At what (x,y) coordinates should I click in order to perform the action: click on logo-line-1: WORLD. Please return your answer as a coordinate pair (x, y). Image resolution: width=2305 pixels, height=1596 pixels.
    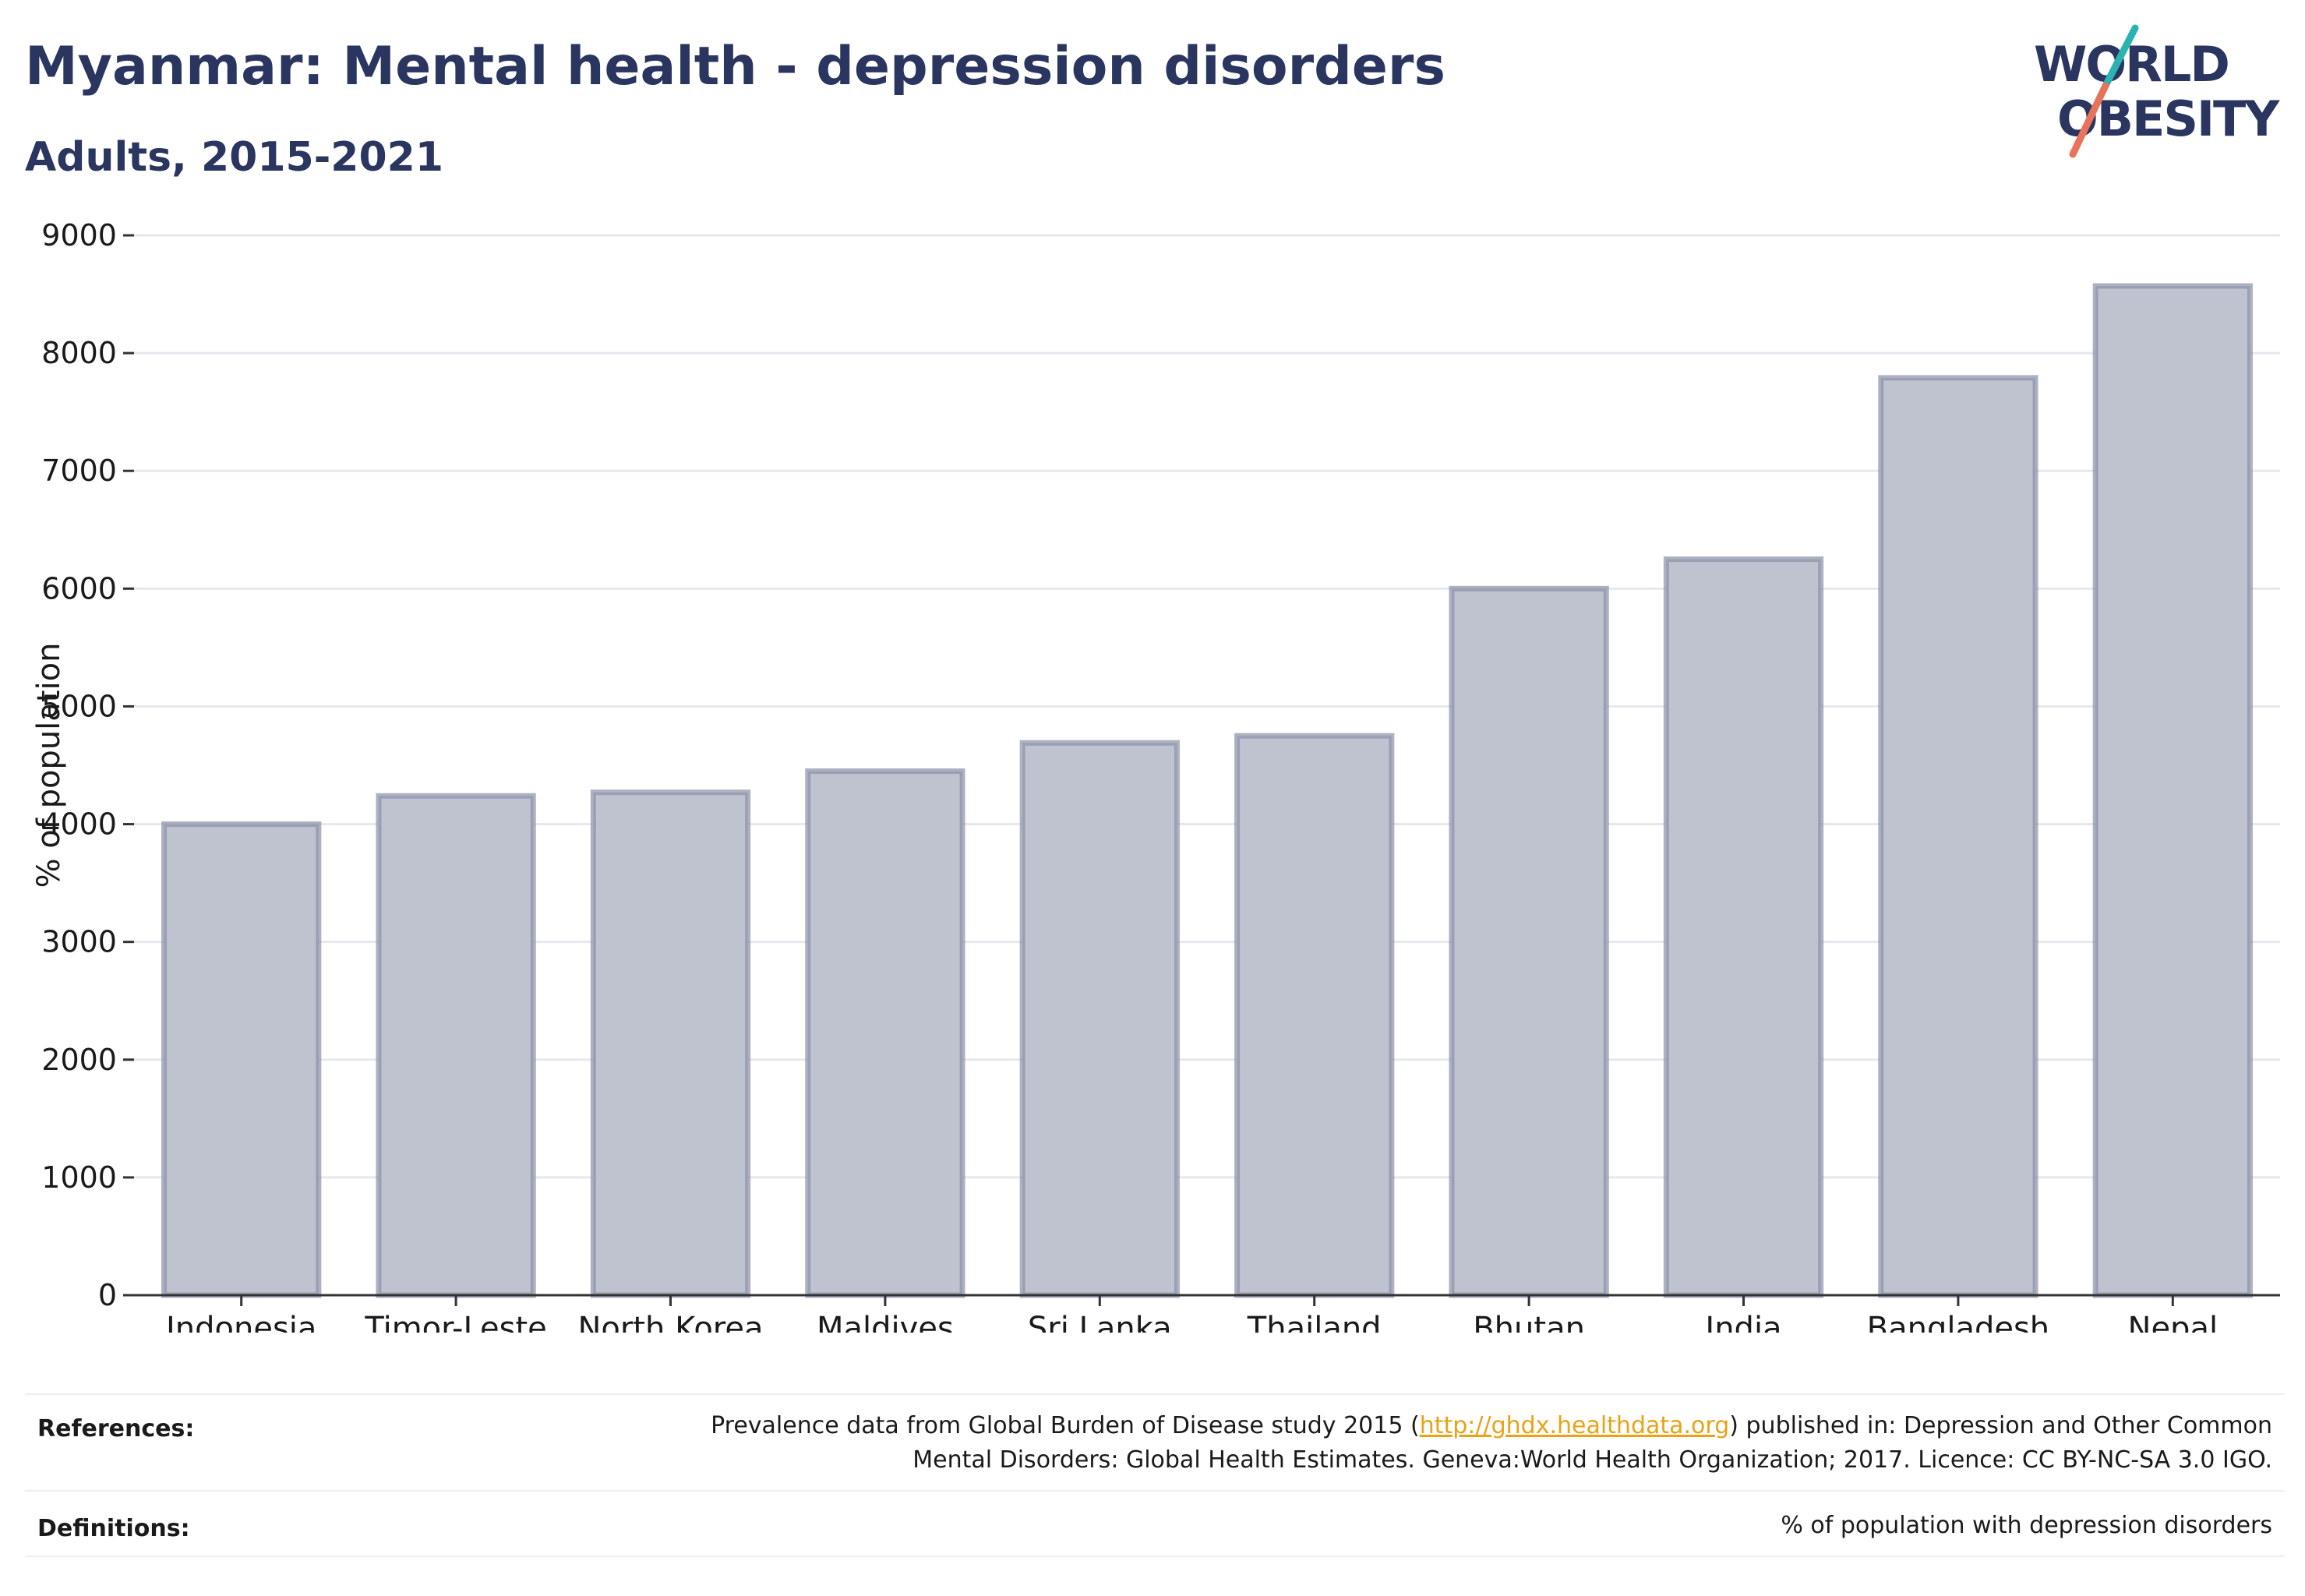
    Looking at the image, I should click on (2132, 64).